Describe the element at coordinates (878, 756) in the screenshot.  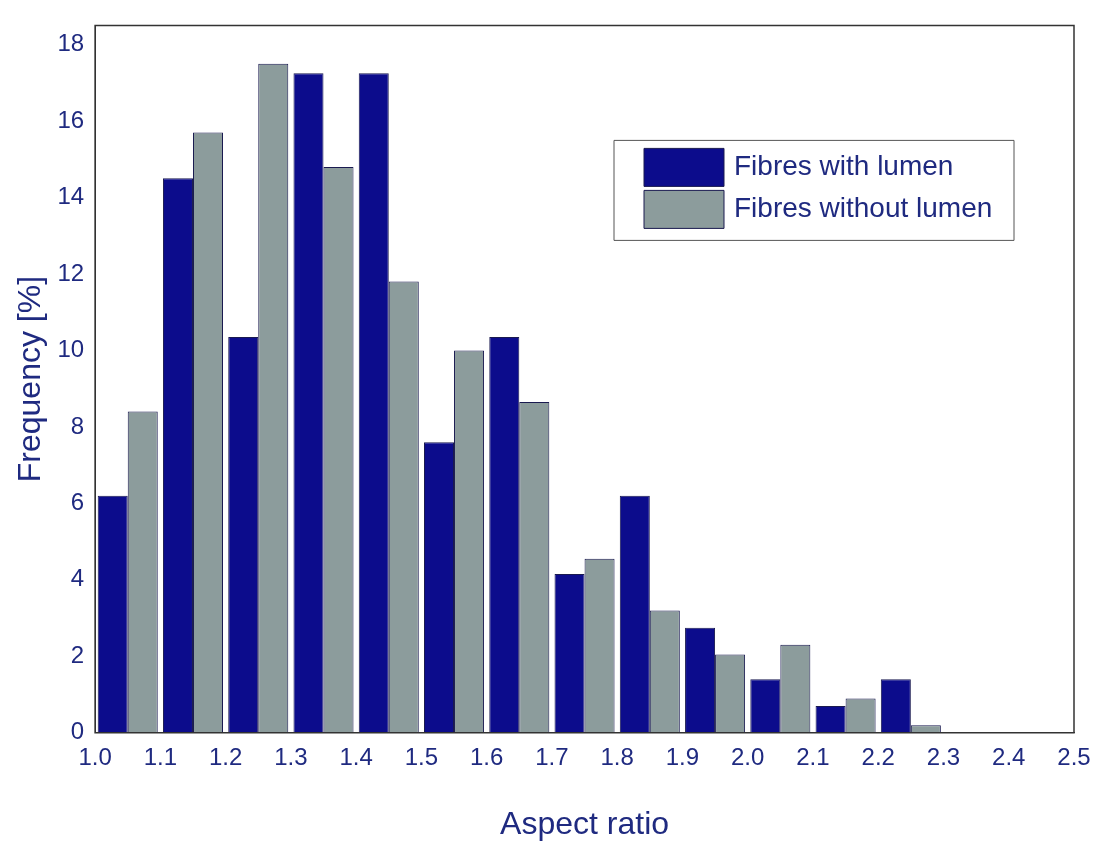
I see `x-tick-label: 2.2` at that location.